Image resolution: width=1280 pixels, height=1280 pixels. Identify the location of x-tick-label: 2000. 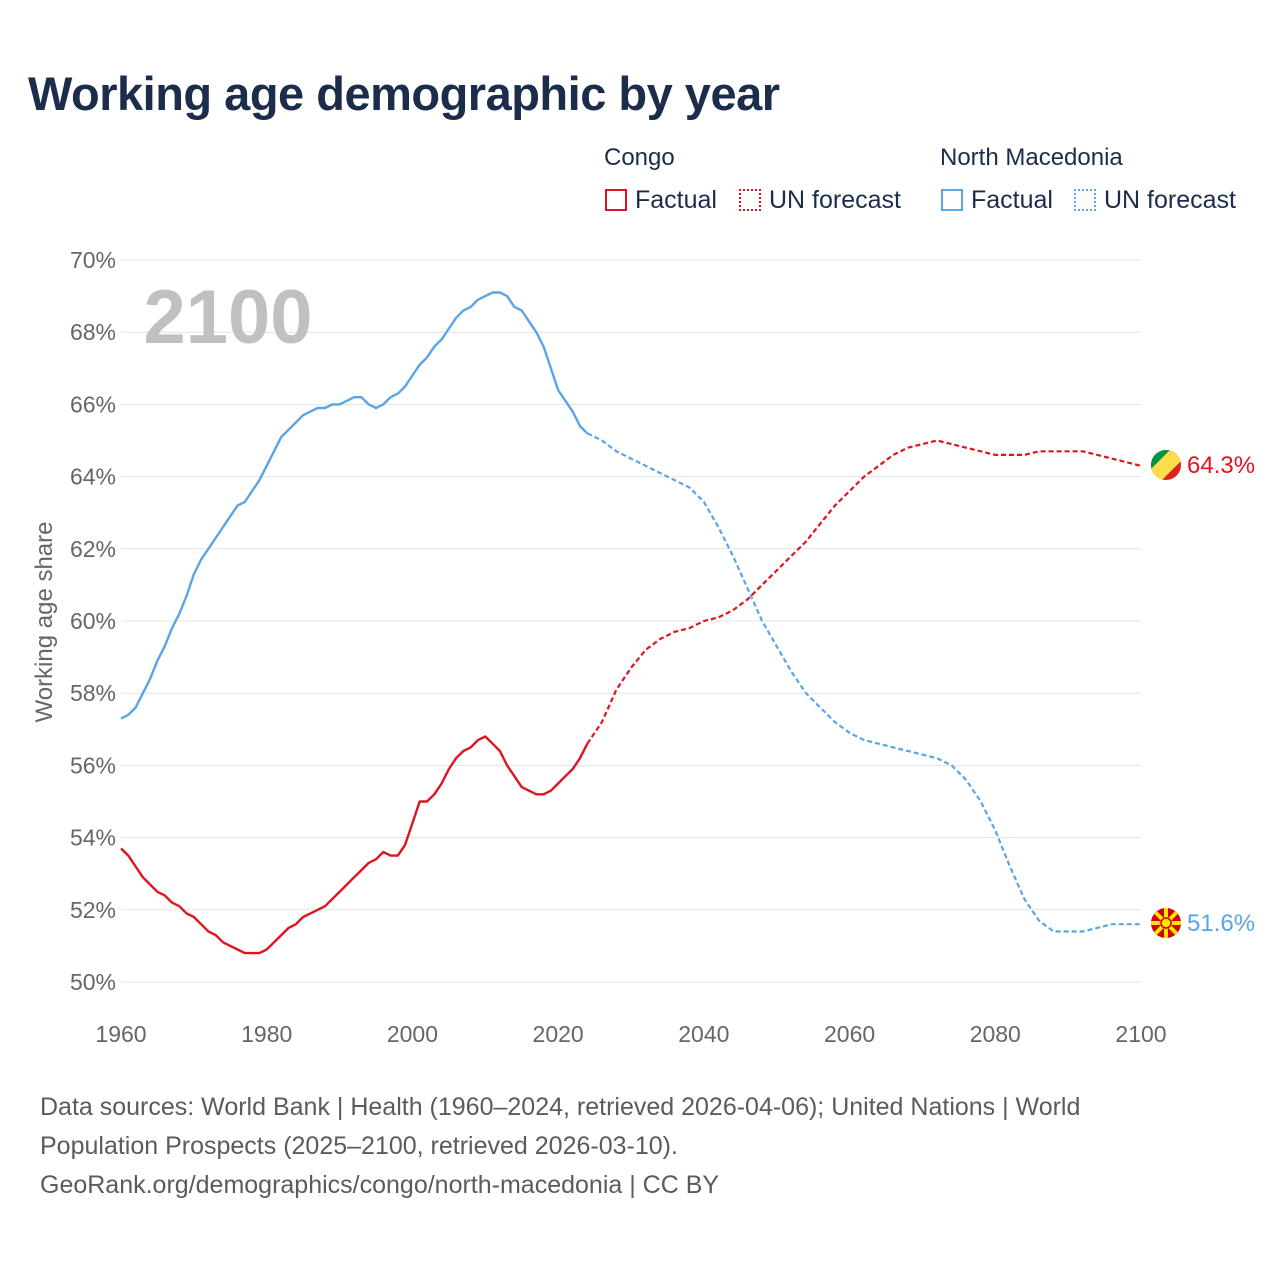
(412, 1034).